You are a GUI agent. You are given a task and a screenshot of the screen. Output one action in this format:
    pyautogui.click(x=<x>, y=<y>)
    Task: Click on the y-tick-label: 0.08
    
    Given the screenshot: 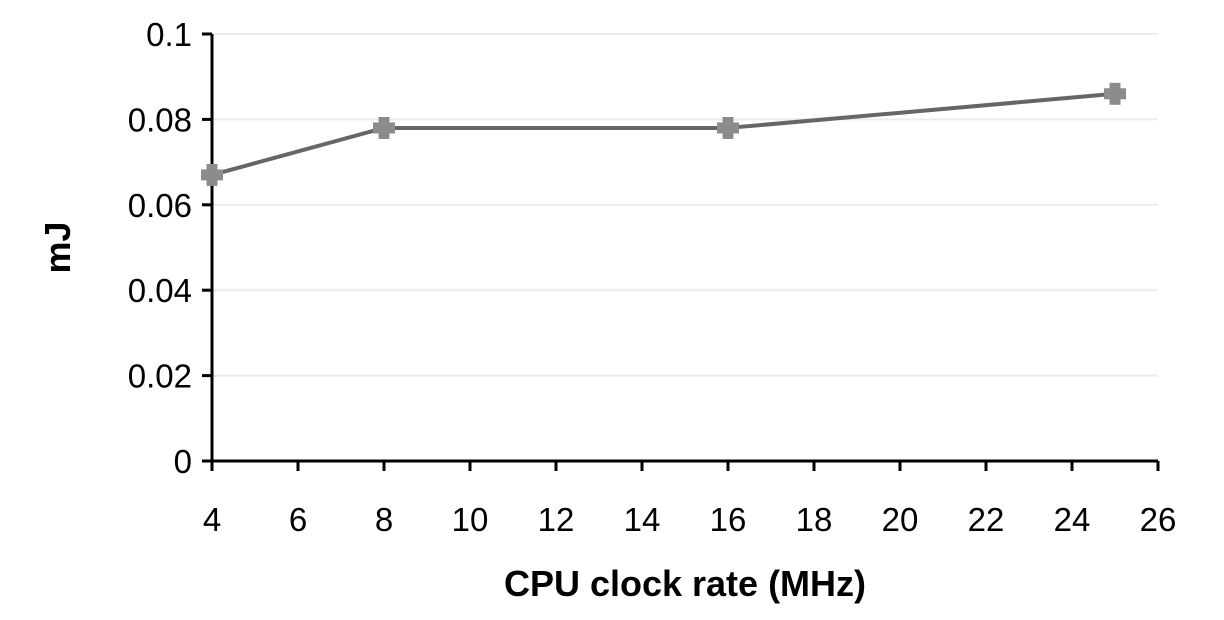 What is the action you would take?
    pyautogui.click(x=160, y=119)
    